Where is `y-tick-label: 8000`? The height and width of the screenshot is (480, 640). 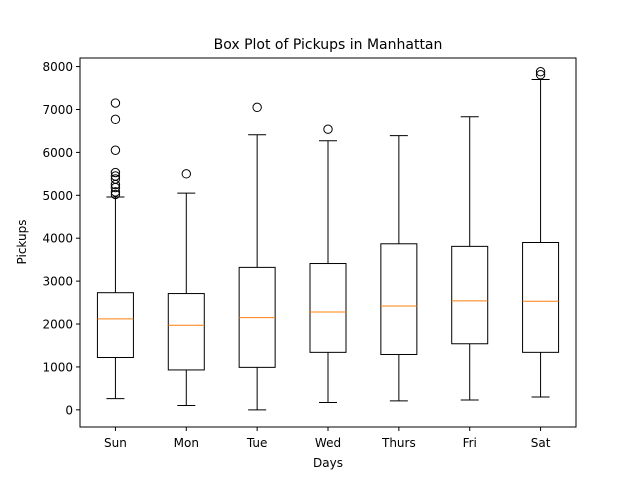
y-tick-label: 8000 is located at coordinates (57, 67).